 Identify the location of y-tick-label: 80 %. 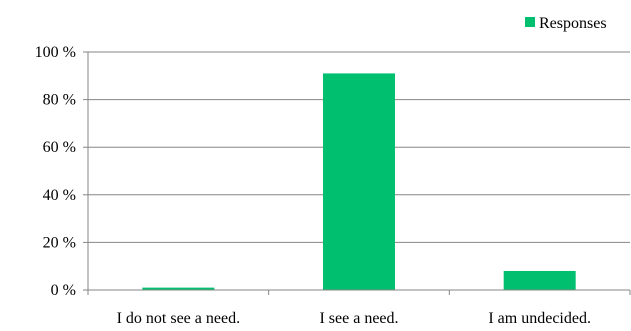
(59, 100).